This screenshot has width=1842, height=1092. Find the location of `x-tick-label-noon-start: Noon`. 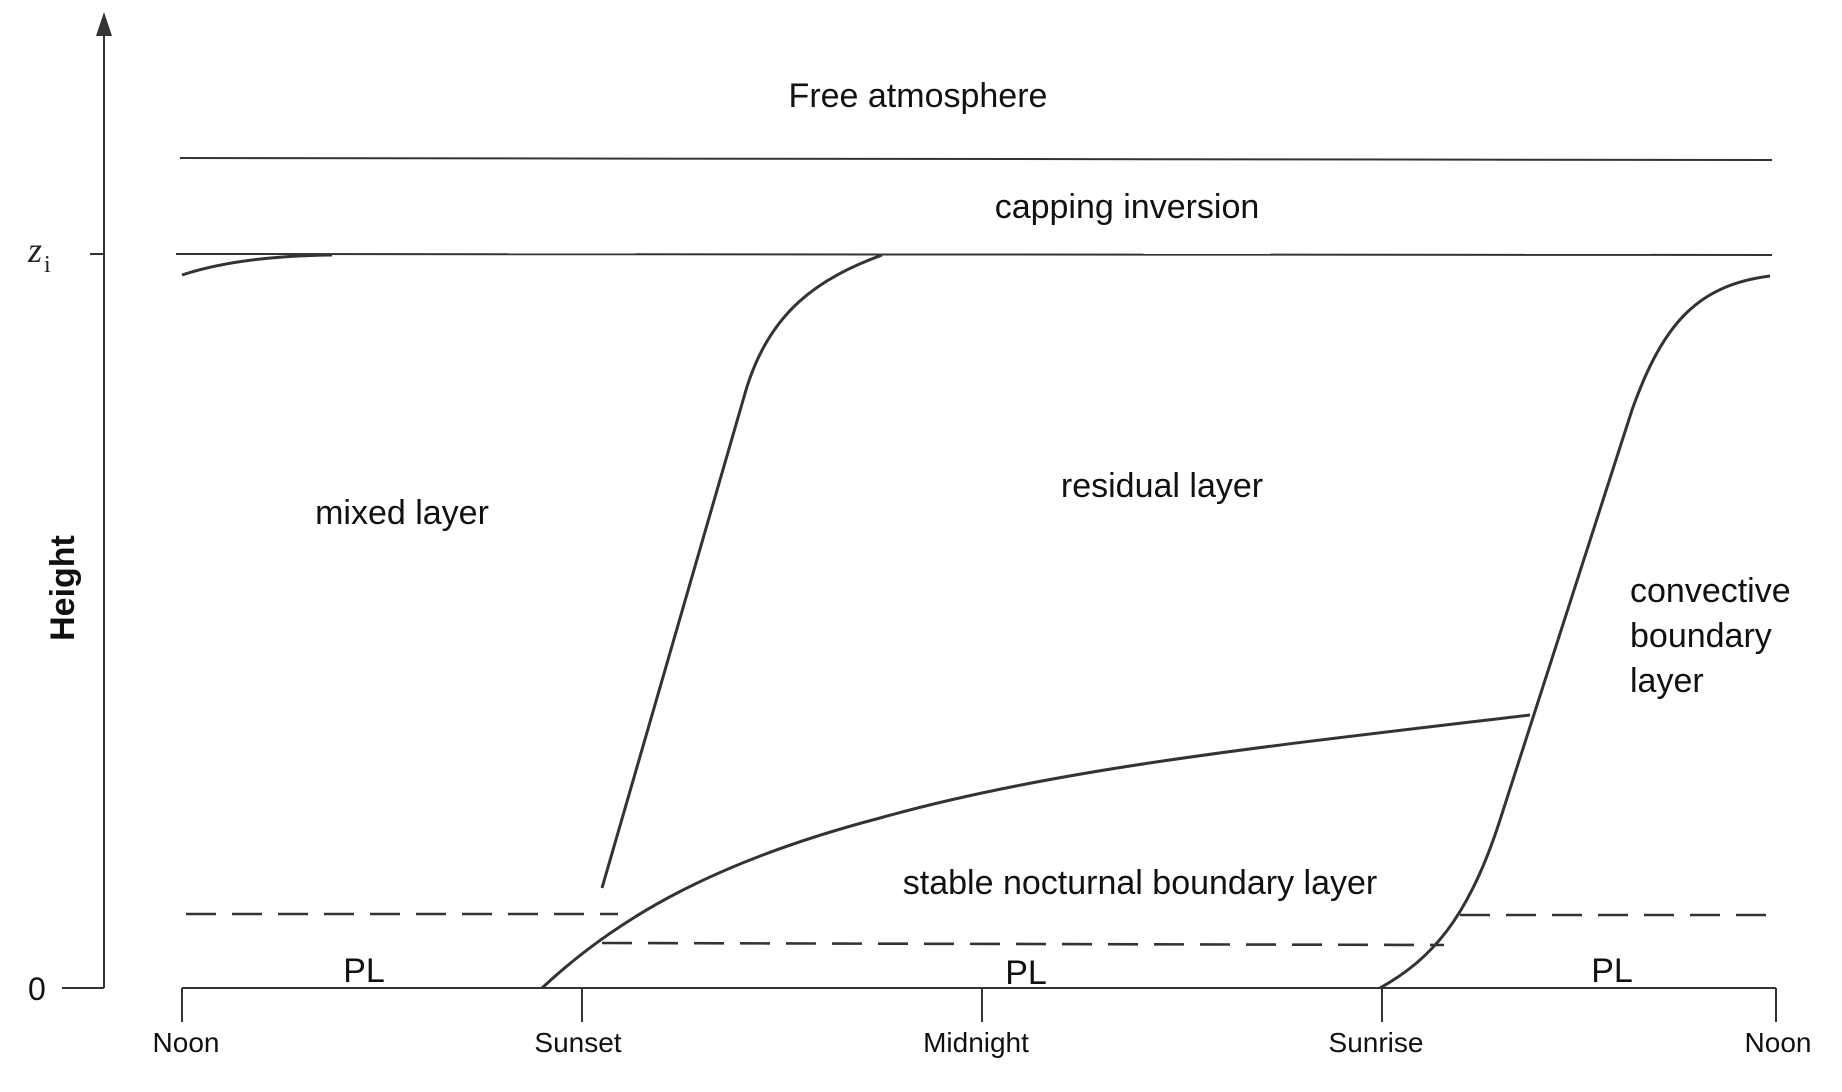

x-tick-label-noon-start: Noon is located at coordinates (186, 1042).